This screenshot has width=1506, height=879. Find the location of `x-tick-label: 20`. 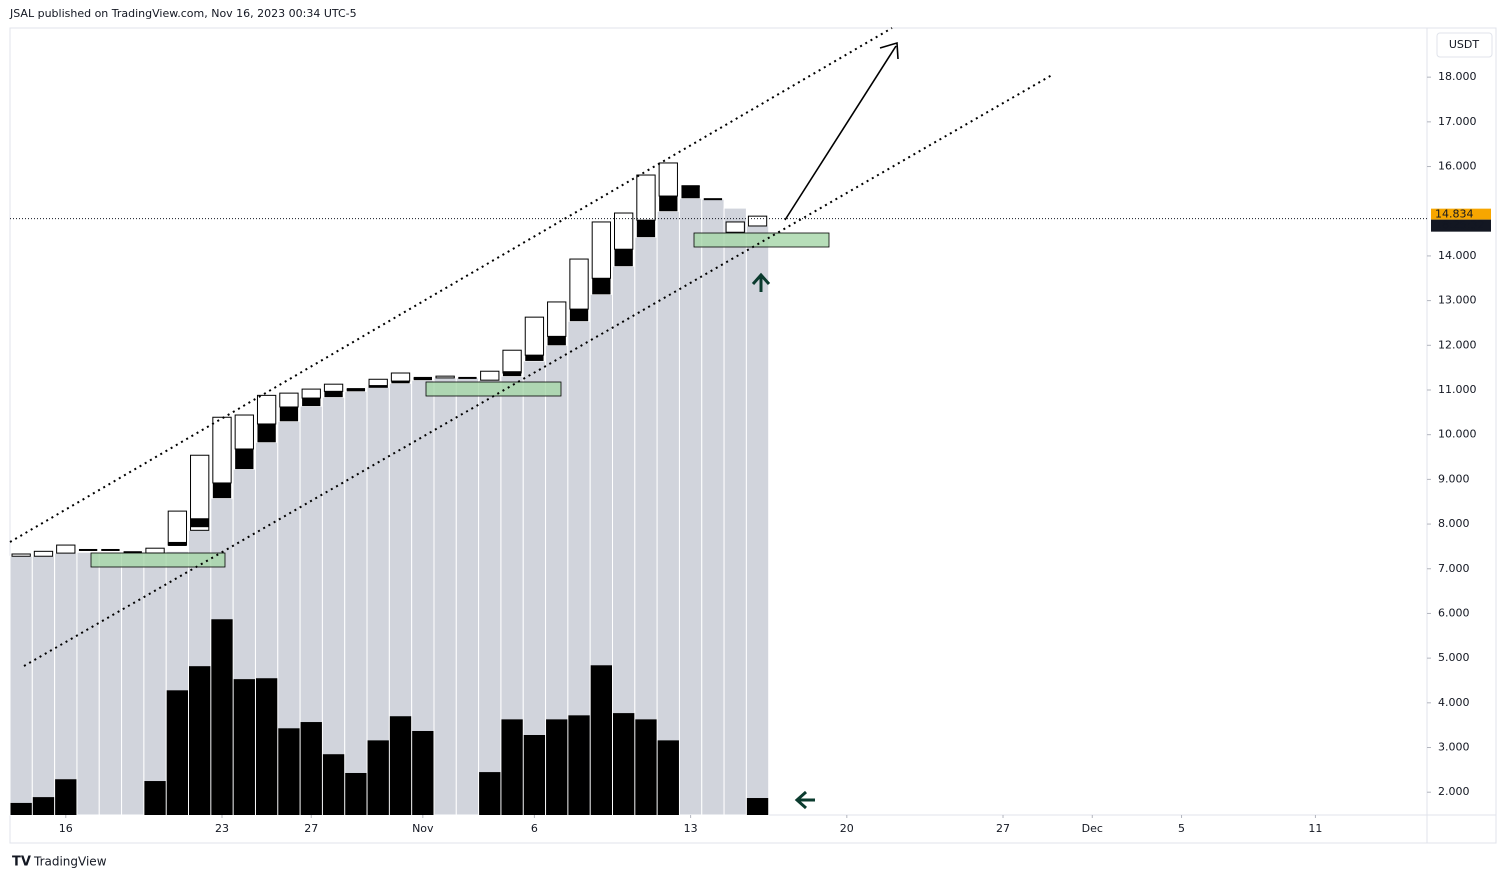

x-tick-label: 20 is located at coordinates (847, 828).